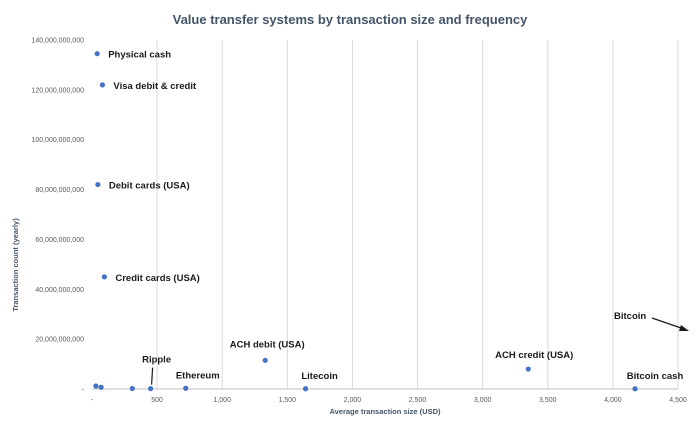  What do you see at coordinates (668, 323) in the screenshot?
I see `bitcoin-arrow-line` at bounding box center [668, 323].